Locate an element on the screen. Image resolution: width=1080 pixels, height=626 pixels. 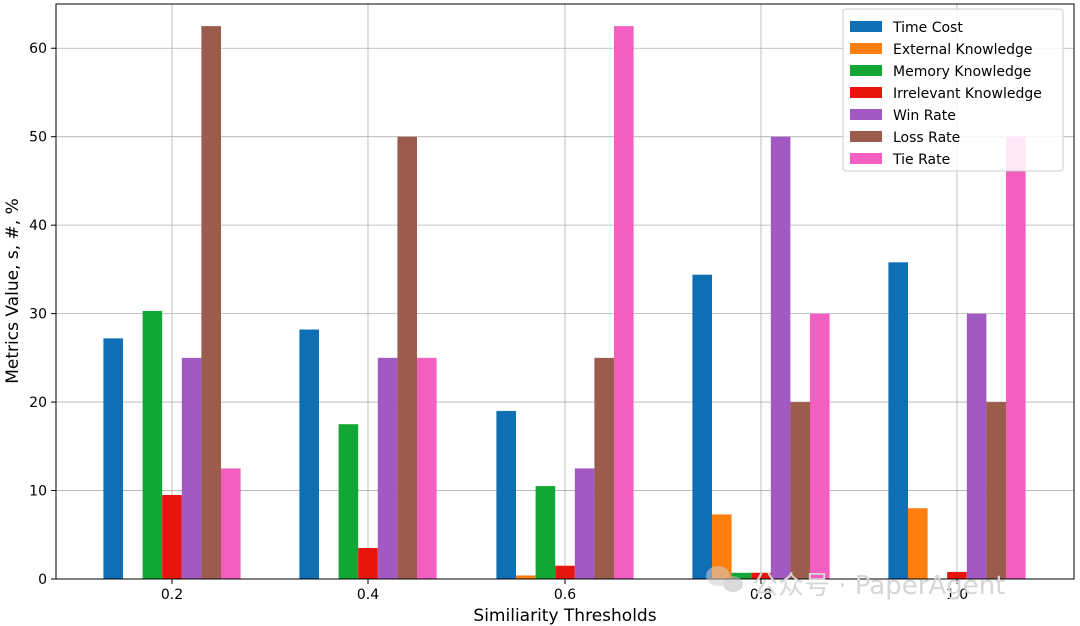
legend-box is located at coordinates (953, 90).